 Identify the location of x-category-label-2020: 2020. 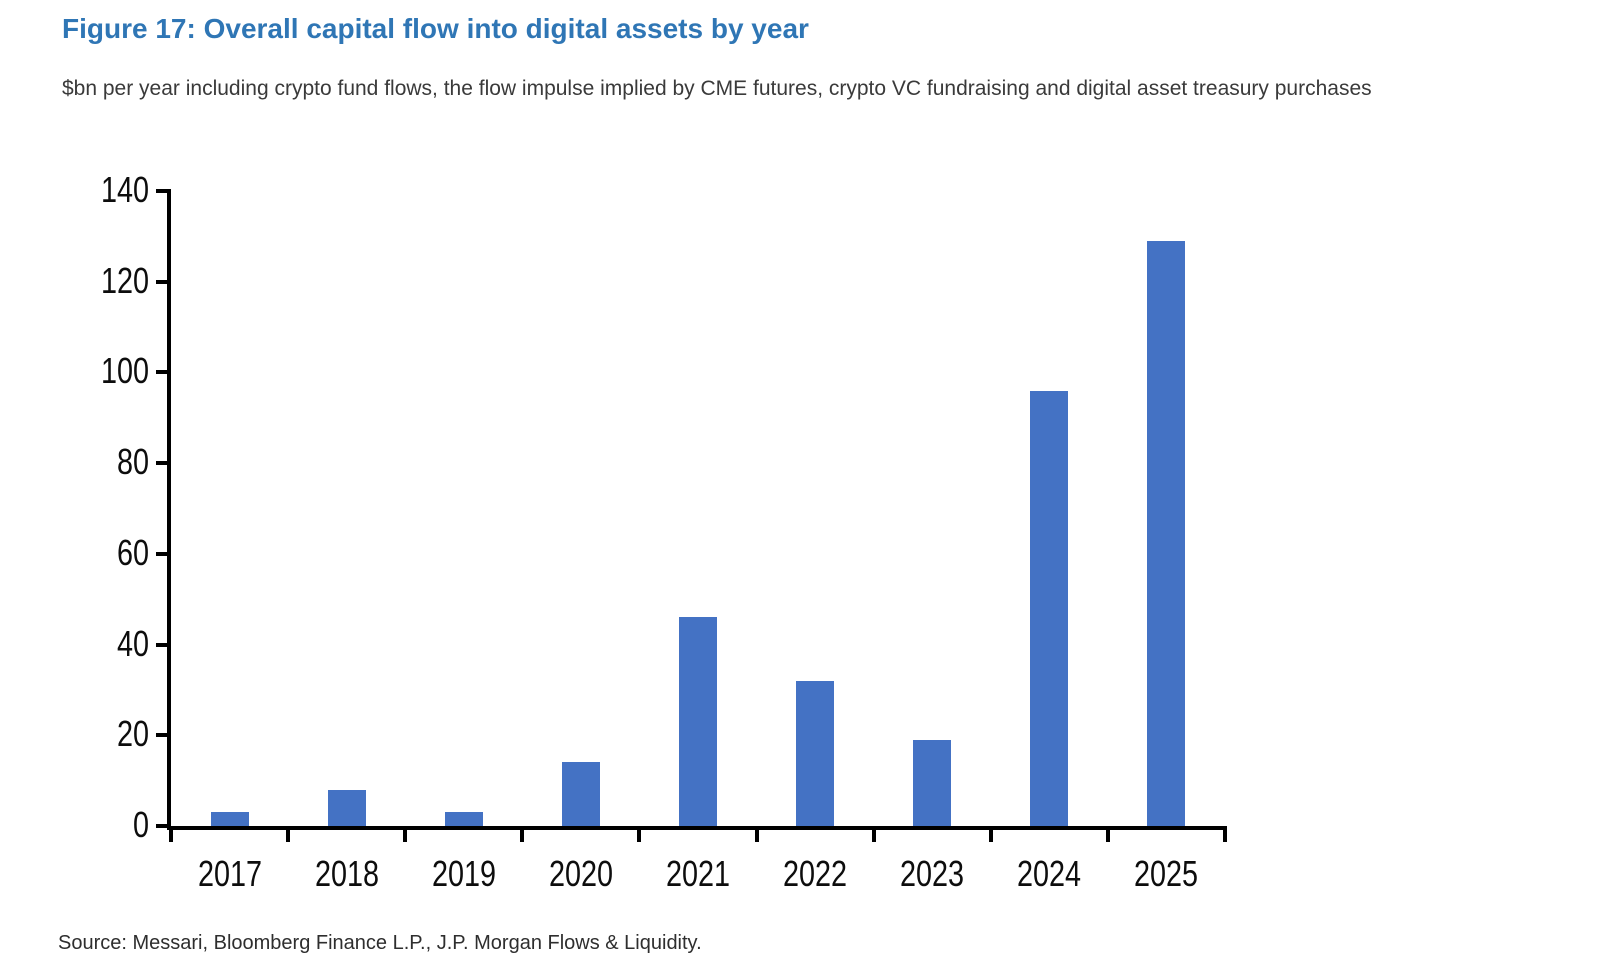
(581, 874).